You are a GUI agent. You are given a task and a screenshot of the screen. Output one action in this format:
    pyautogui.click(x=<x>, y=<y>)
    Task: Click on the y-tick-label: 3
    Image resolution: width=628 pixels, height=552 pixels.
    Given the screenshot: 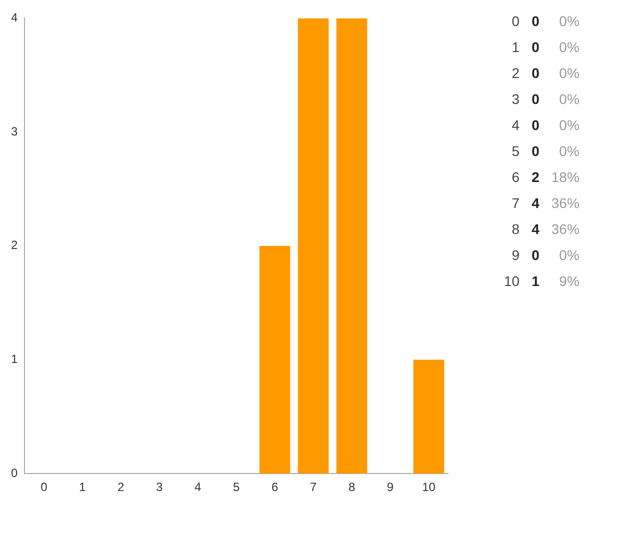 What is the action you would take?
    pyautogui.click(x=14, y=131)
    